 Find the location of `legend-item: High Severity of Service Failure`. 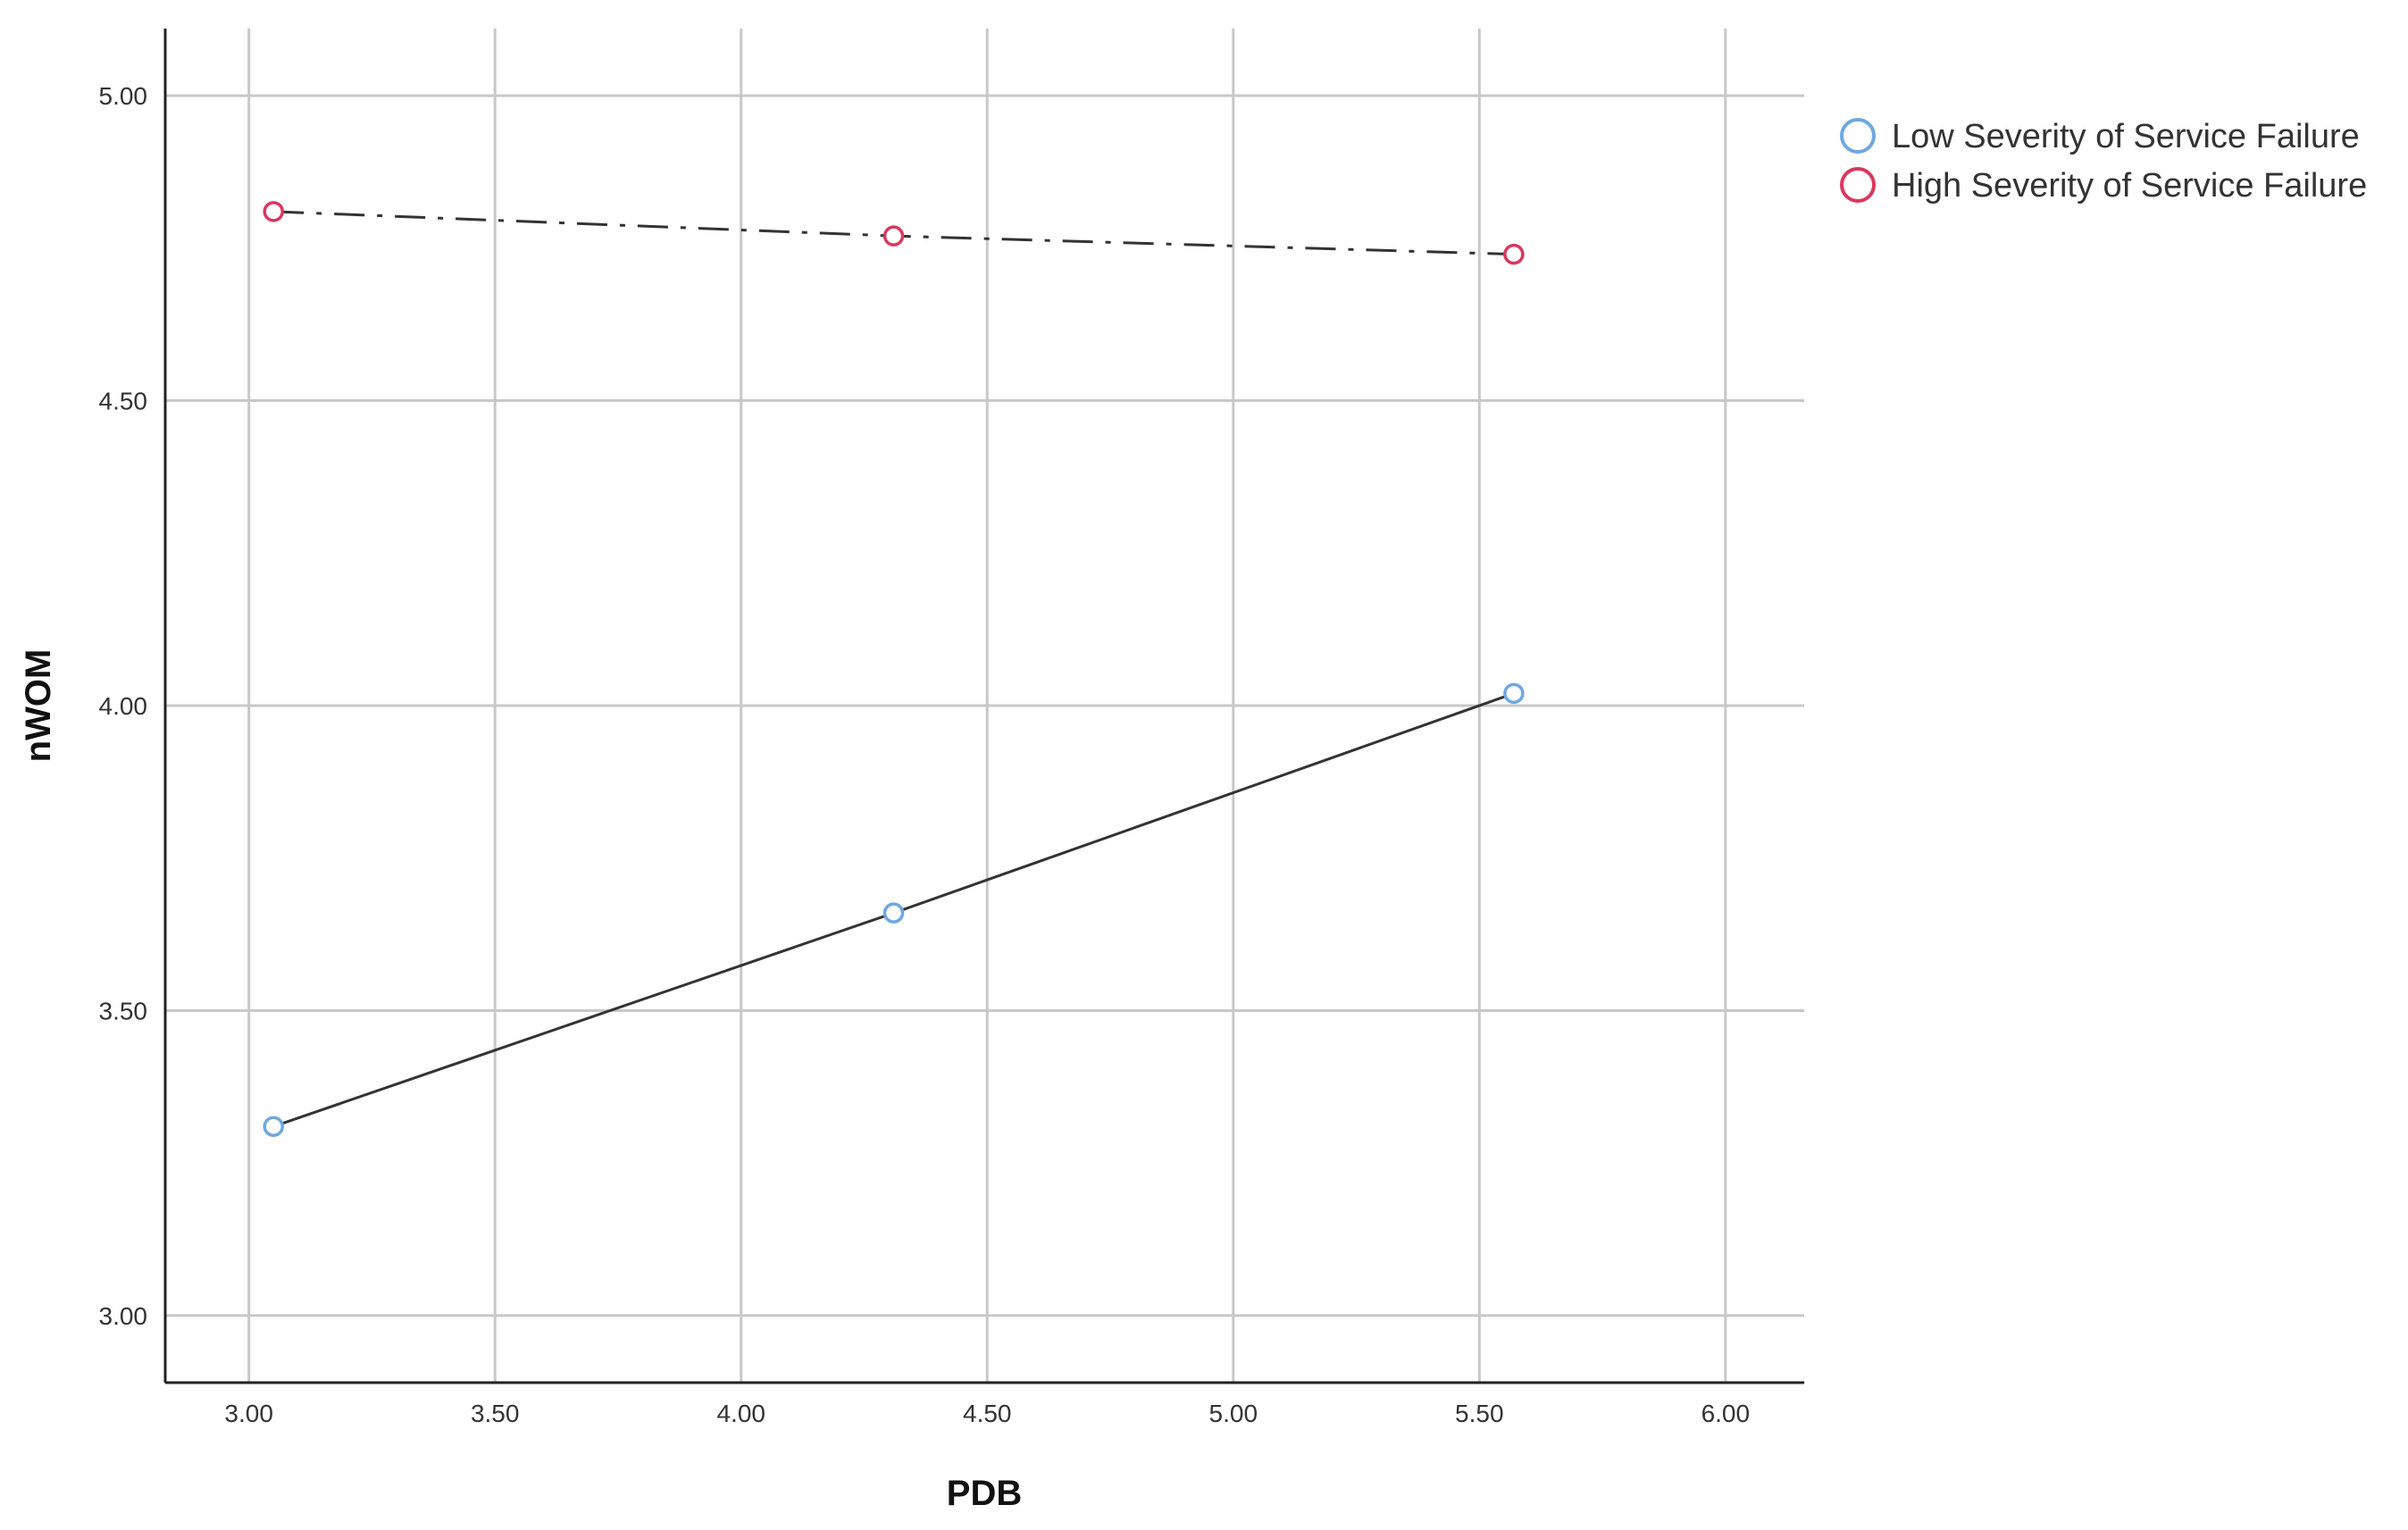

legend-item: High Severity of Service Failure is located at coordinates (2103, 186).